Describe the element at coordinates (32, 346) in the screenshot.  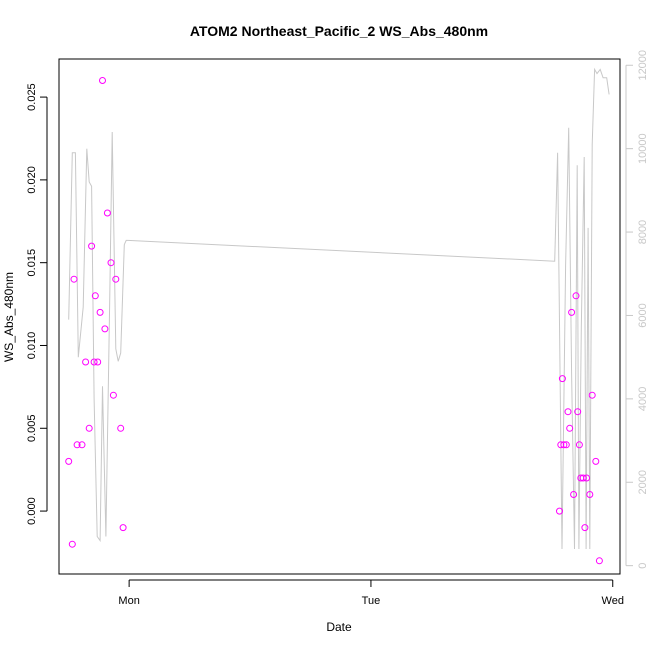
I see `y-tick-label: 0.010` at that location.